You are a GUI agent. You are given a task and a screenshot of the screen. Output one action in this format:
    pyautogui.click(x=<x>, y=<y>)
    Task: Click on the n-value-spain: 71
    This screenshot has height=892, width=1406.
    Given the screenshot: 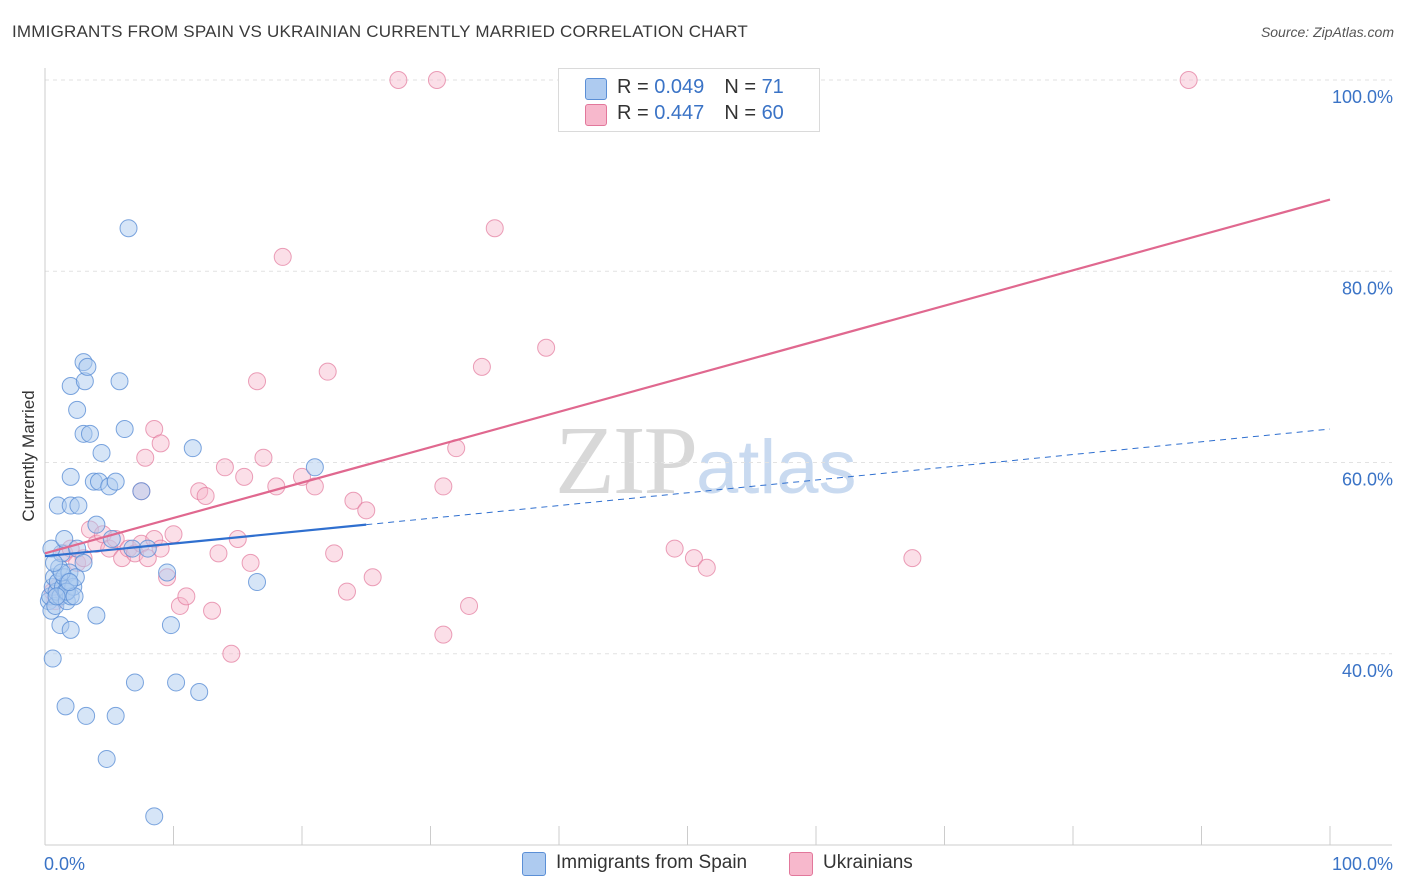 What is the action you would take?
    pyautogui.click(x=772, y=87)
    